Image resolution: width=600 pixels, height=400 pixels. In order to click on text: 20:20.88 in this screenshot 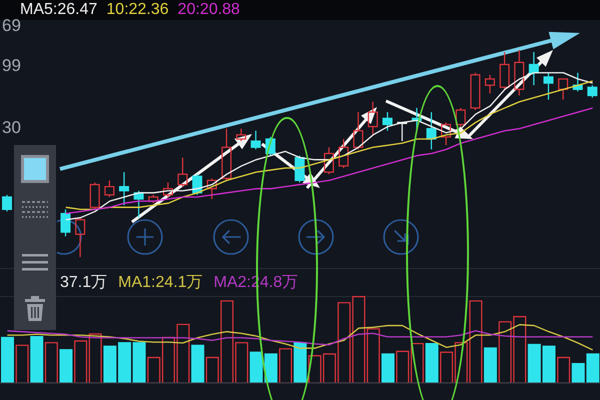, I will do `click(209, 10)`.